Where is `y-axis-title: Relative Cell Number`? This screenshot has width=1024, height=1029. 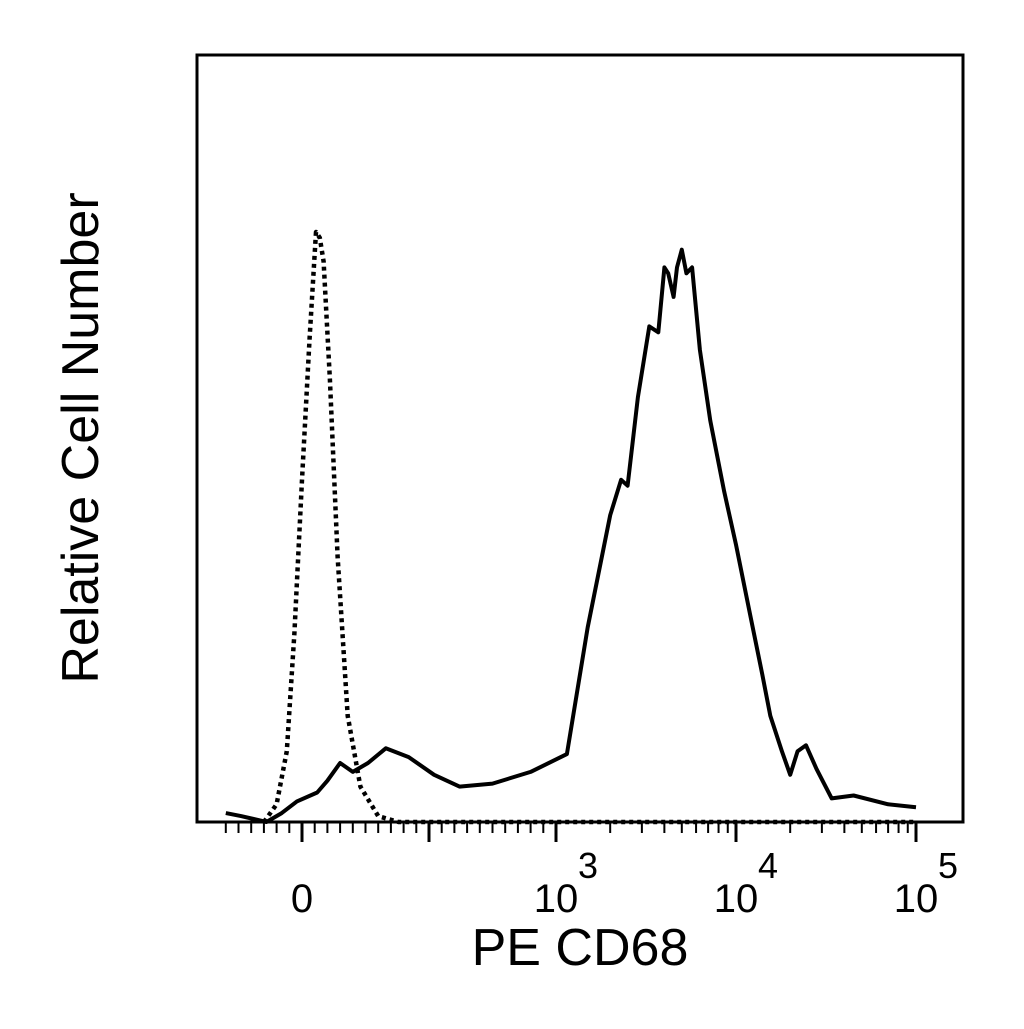 y-axis-title: Relative Cell Number is located at coordinates (81, 437).